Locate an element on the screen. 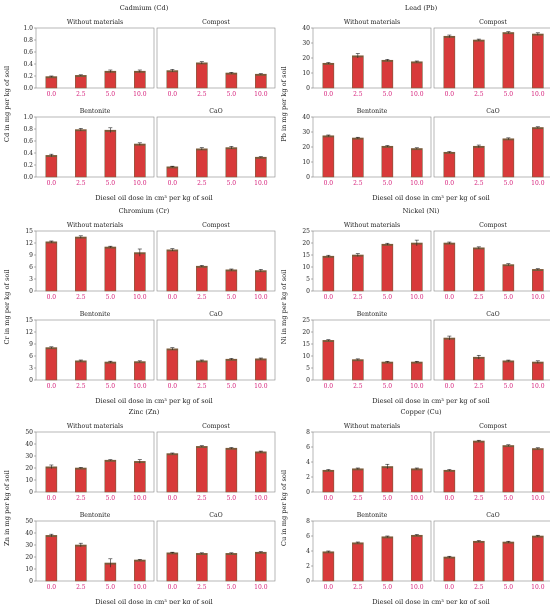  y-tick-label: 2 is located at coordinates (308, 477).